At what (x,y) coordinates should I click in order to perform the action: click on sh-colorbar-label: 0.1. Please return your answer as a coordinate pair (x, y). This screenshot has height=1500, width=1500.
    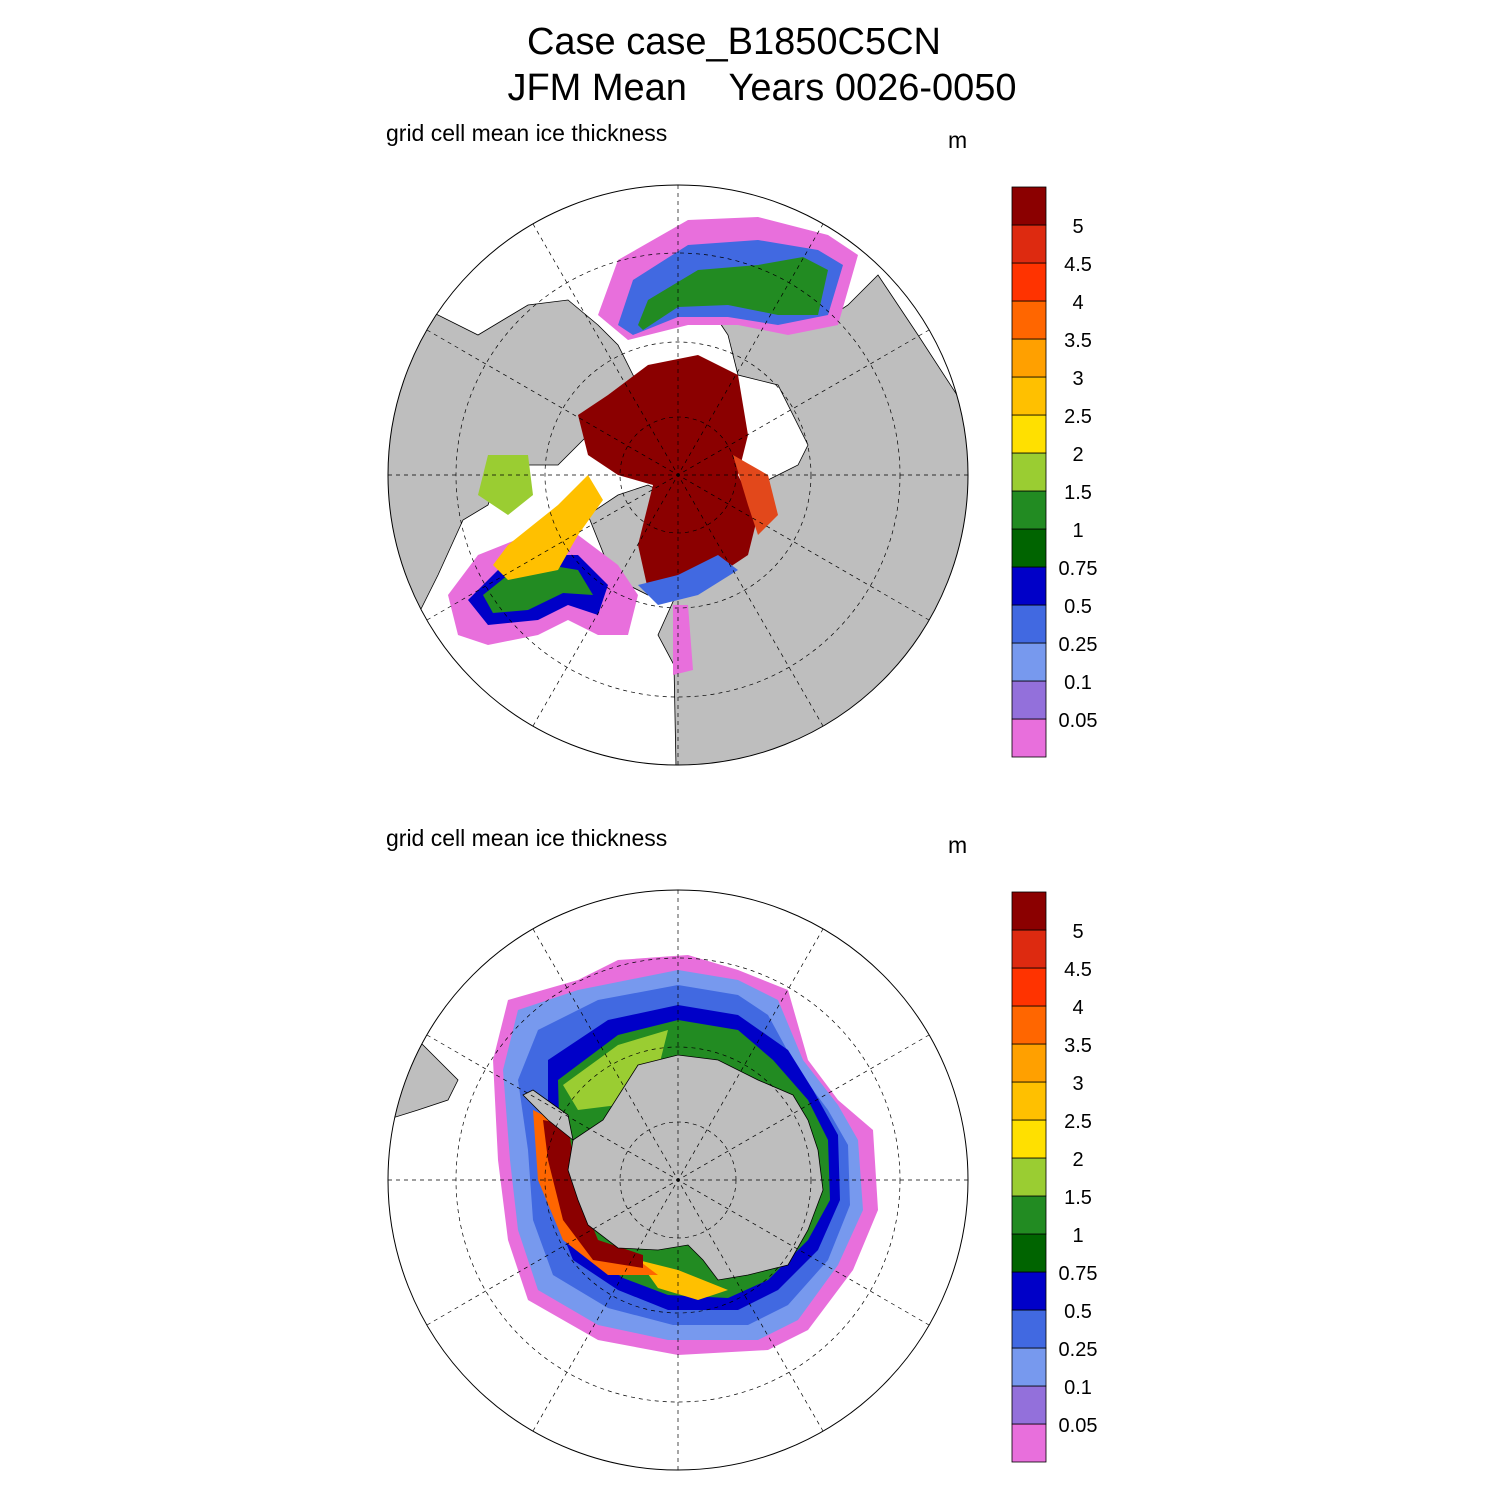
    Looking at the image, I should click on (1078, 1388).